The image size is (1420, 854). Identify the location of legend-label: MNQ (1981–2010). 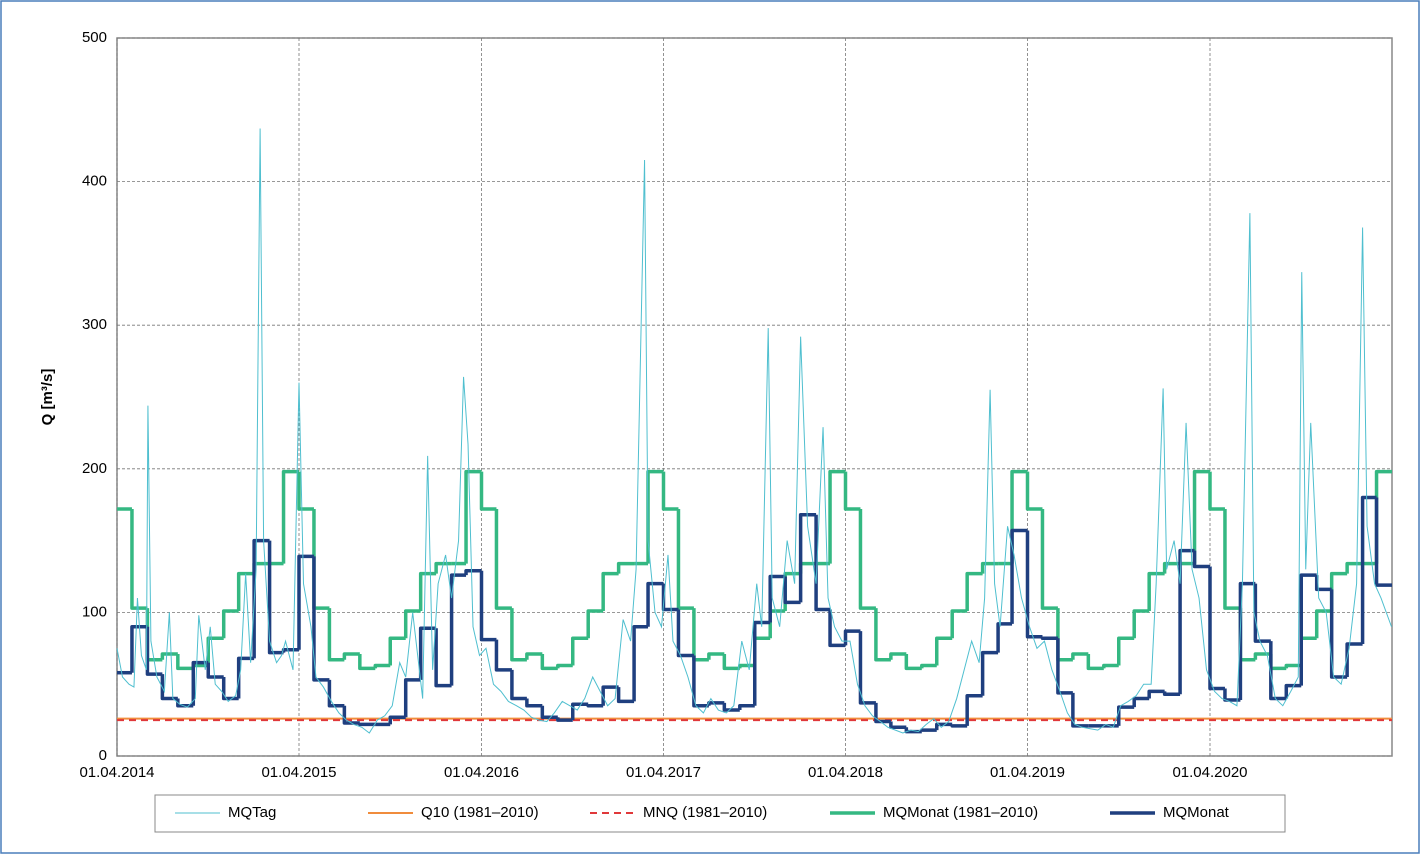
(705, 812).